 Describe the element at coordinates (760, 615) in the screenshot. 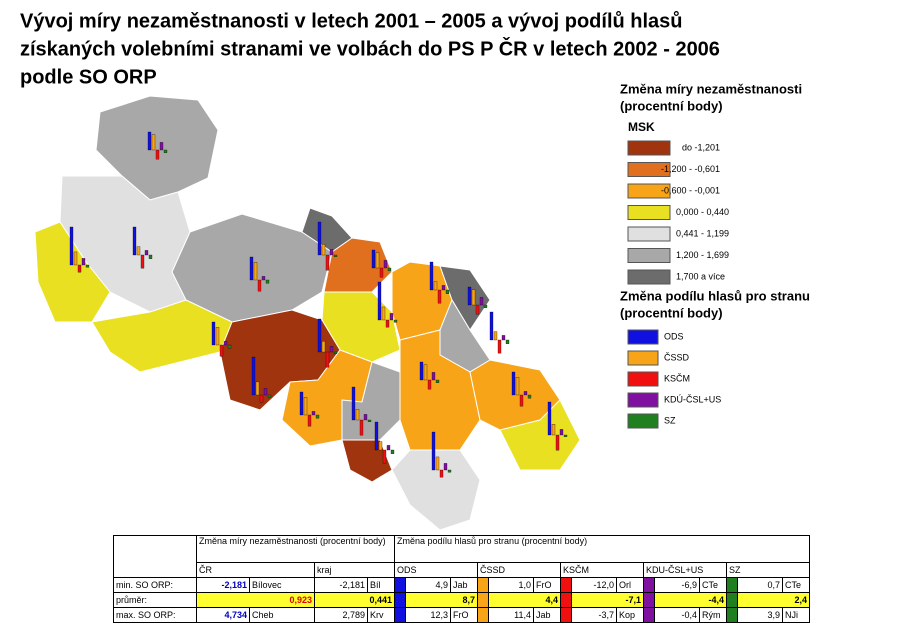

I see `value-cell: 3,9` at that location.